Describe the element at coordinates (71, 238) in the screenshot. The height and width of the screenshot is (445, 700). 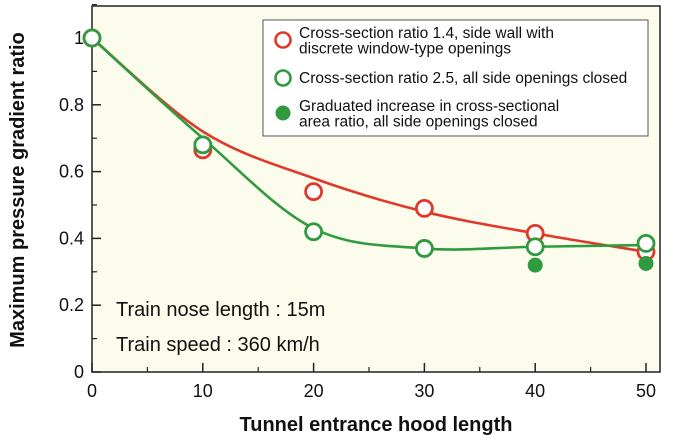
I see `y-tick-label: 0.4` at that location.